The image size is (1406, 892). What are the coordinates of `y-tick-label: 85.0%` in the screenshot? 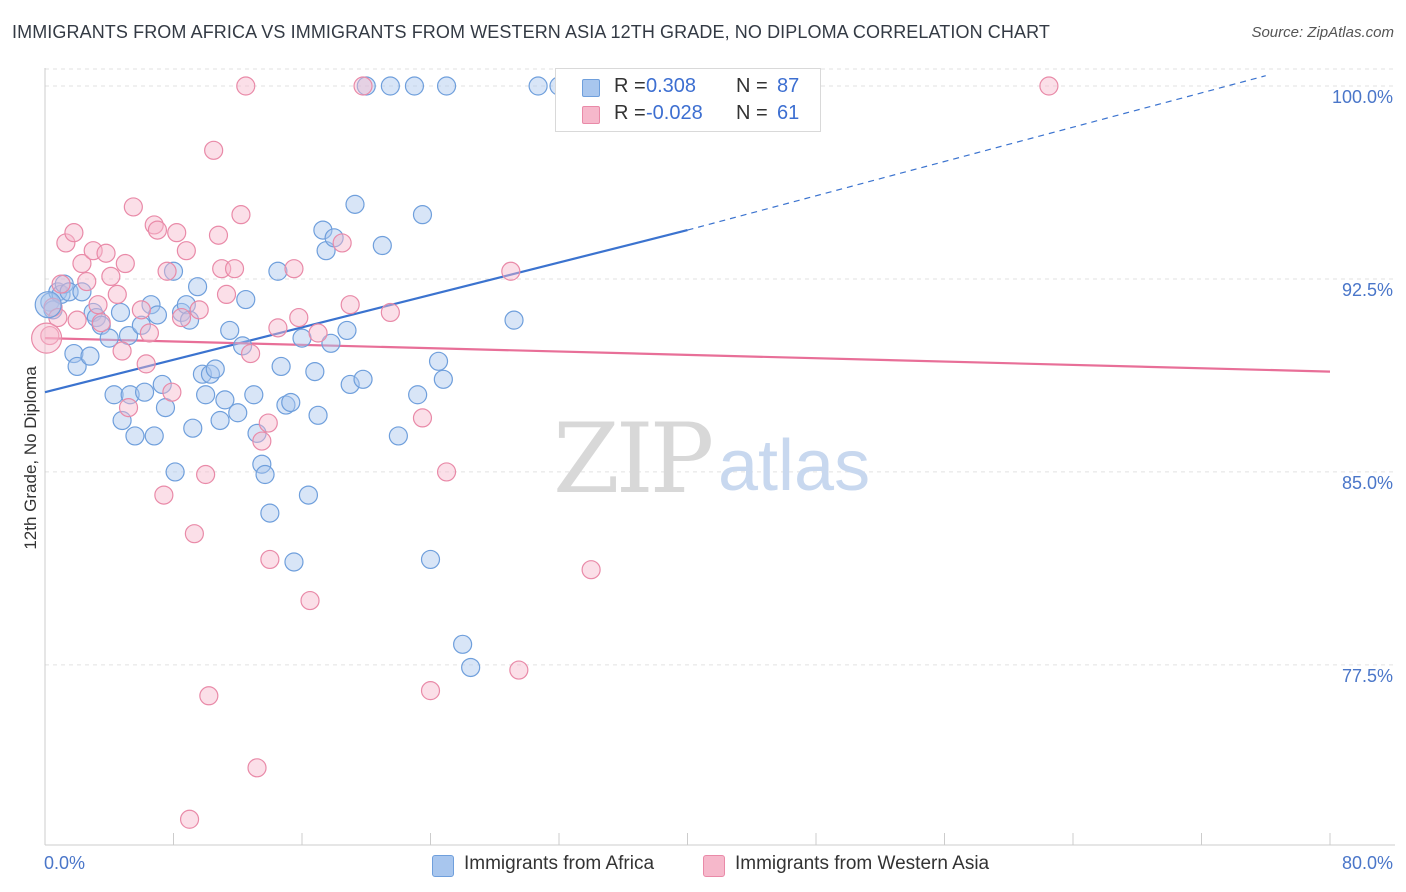 It's located at (1367, 483).